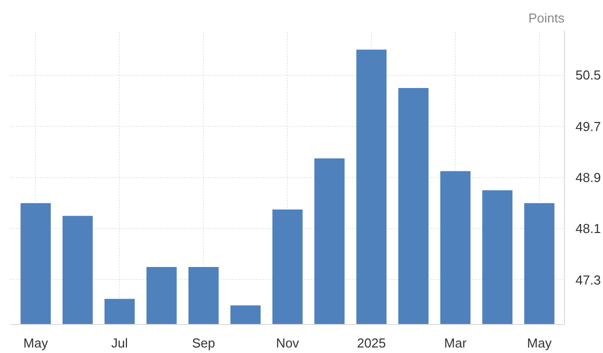 The width and height of the screenshot is (603, 353). I want to click on y-tick-label: 48.9, so click(588, 177).